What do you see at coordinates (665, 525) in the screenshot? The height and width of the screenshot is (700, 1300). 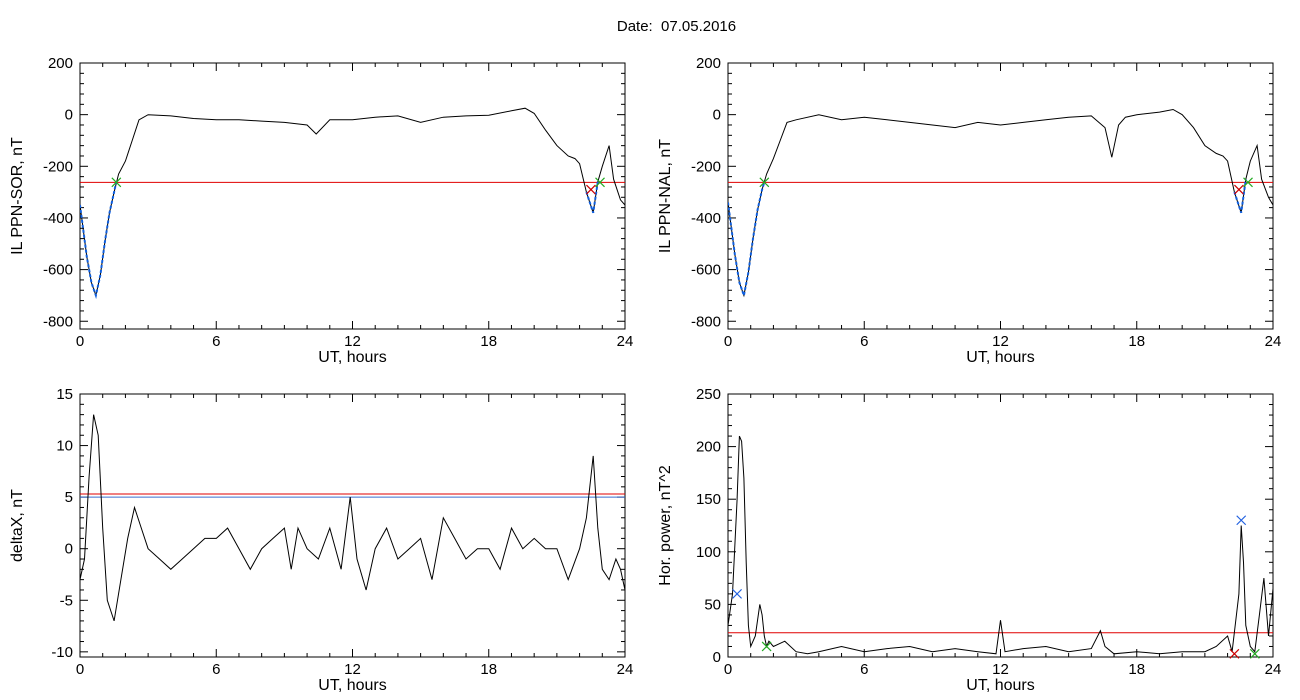 I see `y-axis-label: Hor. power, nT^2` at bounding box center [665, 525].